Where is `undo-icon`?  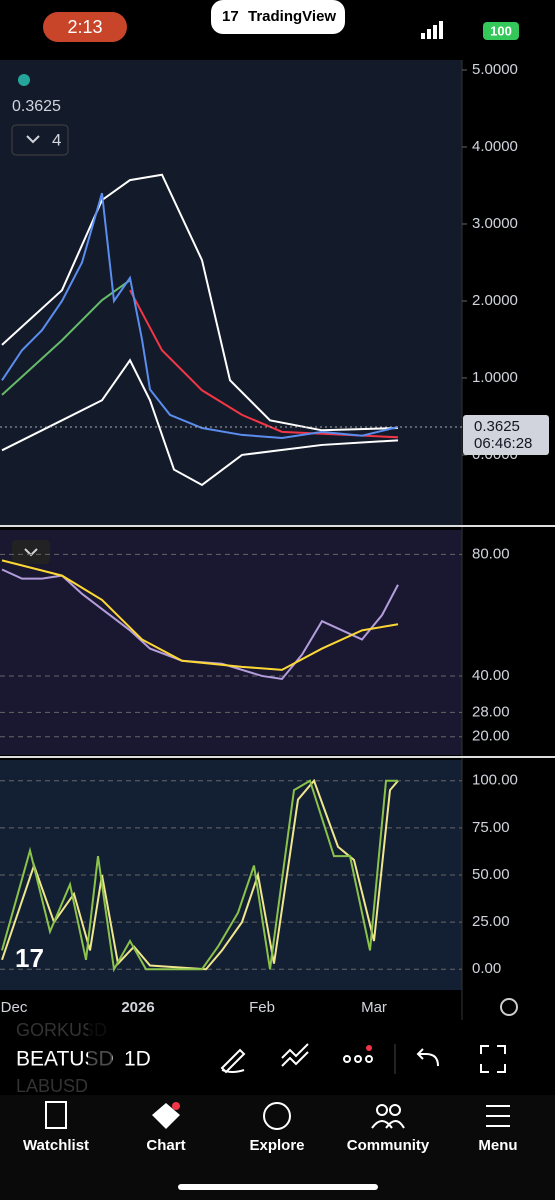
undo-icon is located at coordinates (427, 1057).